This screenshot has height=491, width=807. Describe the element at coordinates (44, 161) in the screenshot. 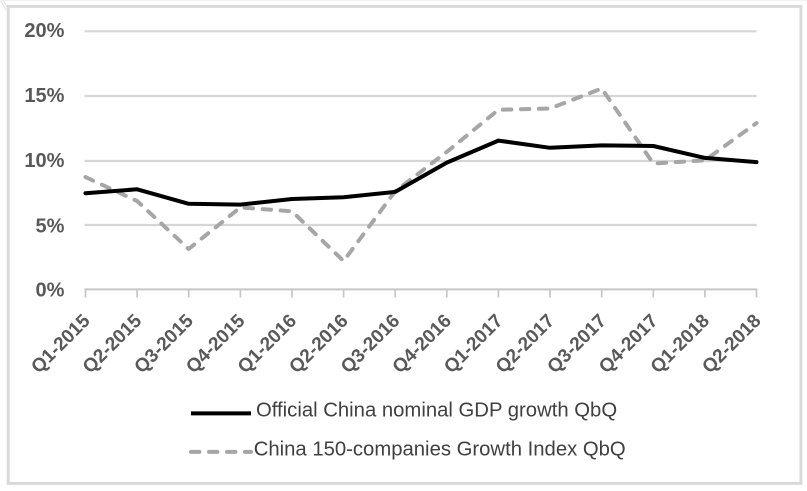

I see `svg-text: 10%` at that location.